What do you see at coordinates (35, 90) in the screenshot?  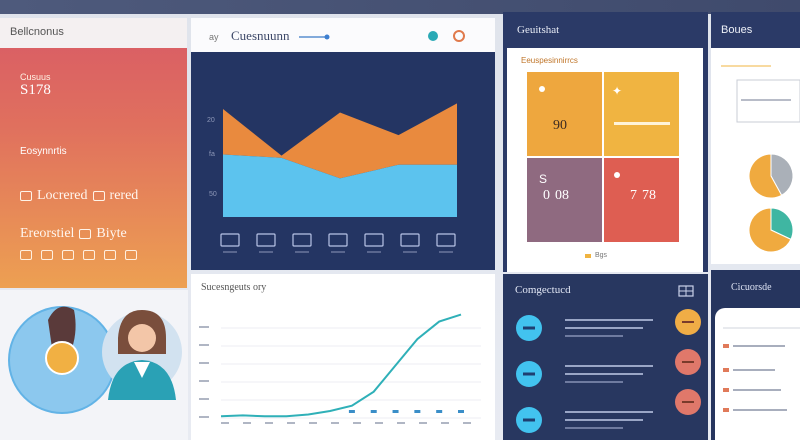 I see `metric-value: S178` at bounding box center [35, 90].